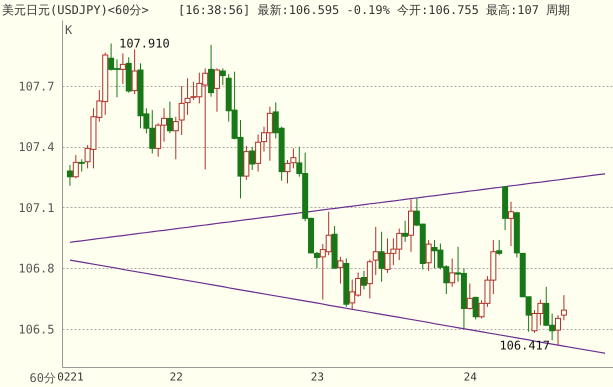 The image size is (613, 387). Describe the element at coordinates (36, 329) in the screenshot. I see `y-tick-label: 106.5` at that location.